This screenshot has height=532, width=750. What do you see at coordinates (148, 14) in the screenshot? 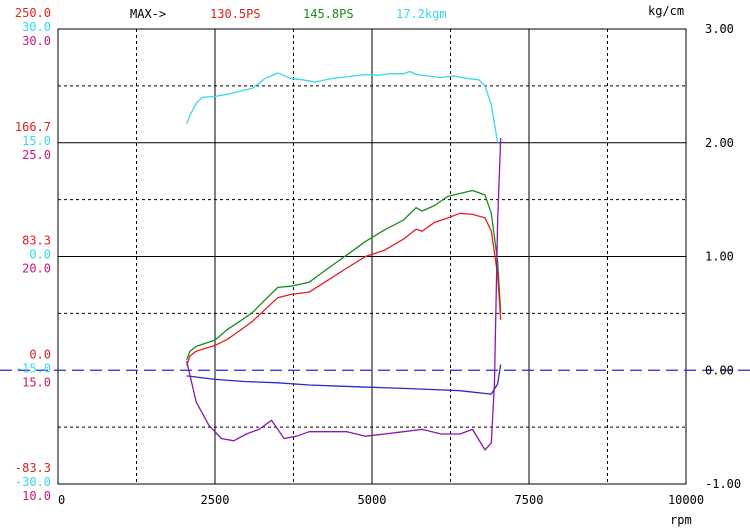
I see `max-label: MAX->` at bounding box center [148, 14].